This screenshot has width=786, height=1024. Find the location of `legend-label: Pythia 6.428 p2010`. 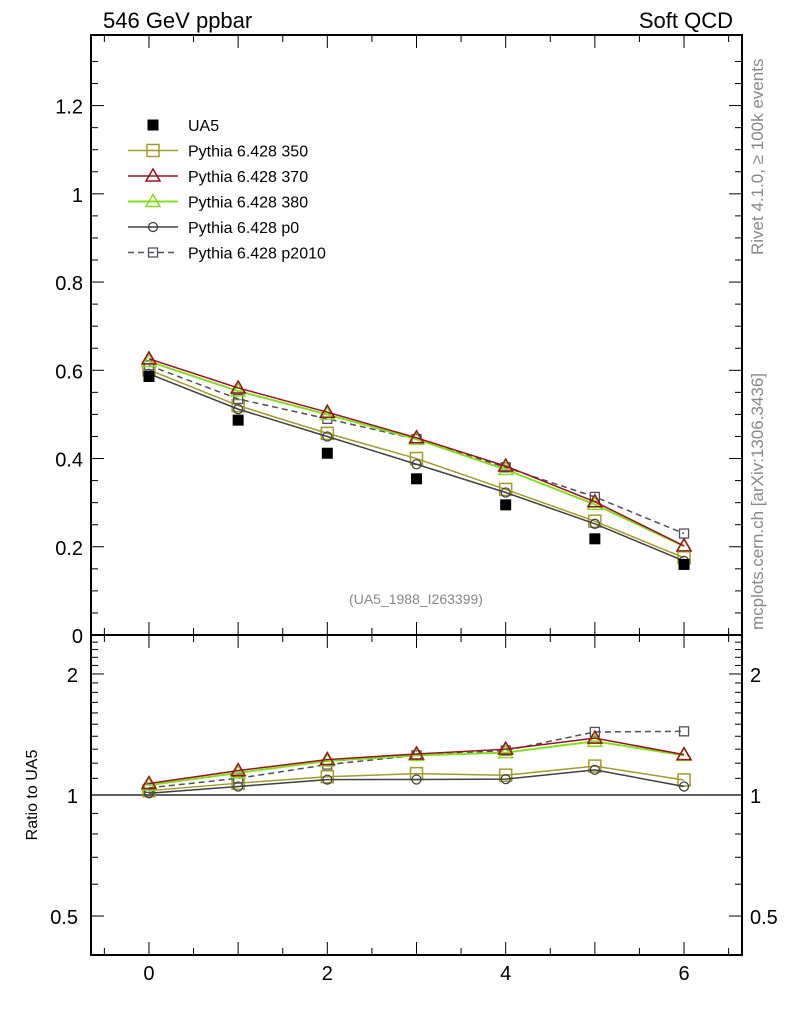

legend-label: Pythia 6.428 p2010 is located at coordinates (257, 254).